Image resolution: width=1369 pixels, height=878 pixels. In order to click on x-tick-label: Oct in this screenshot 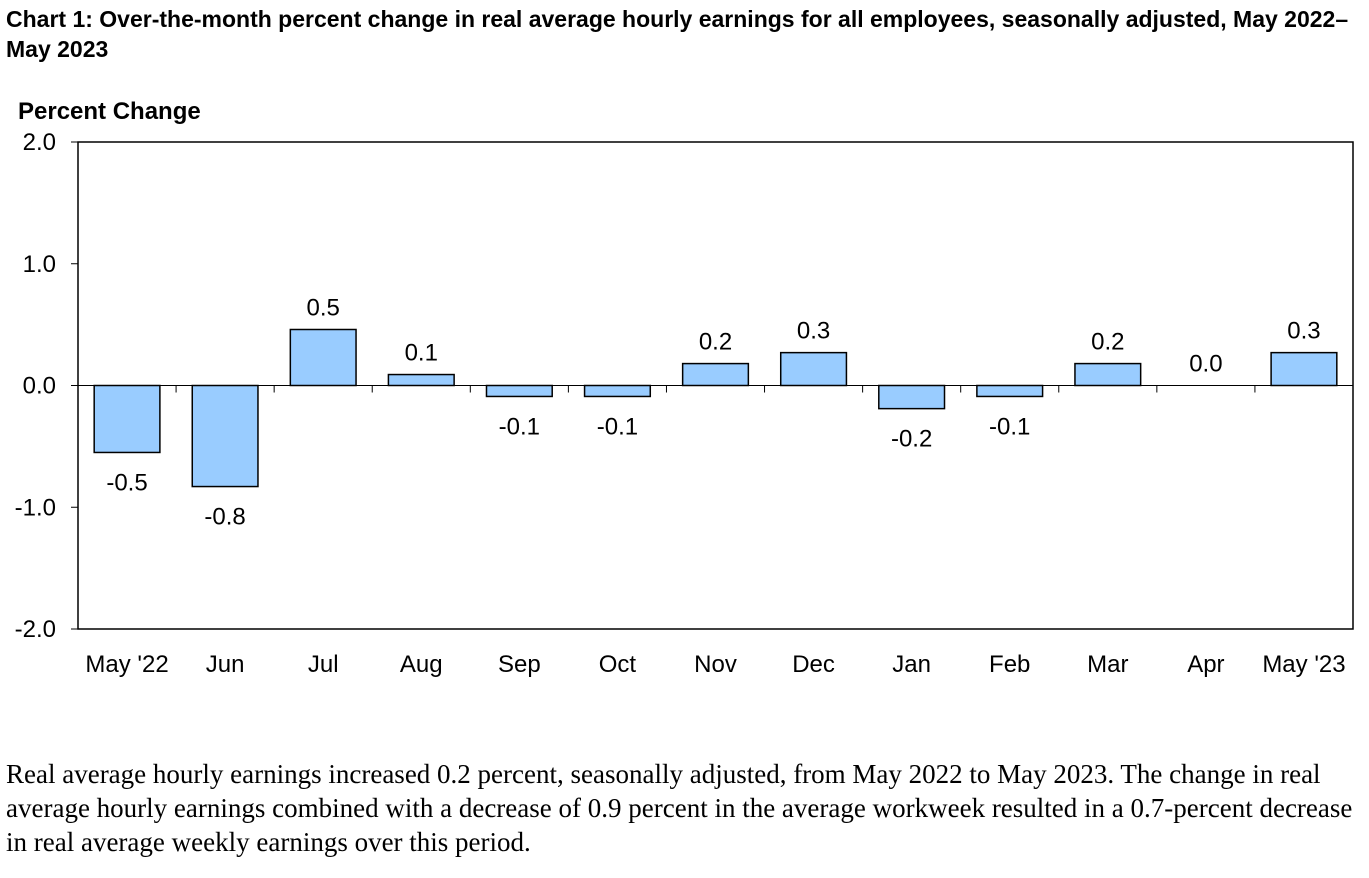, I will do `click(618, 664)`.